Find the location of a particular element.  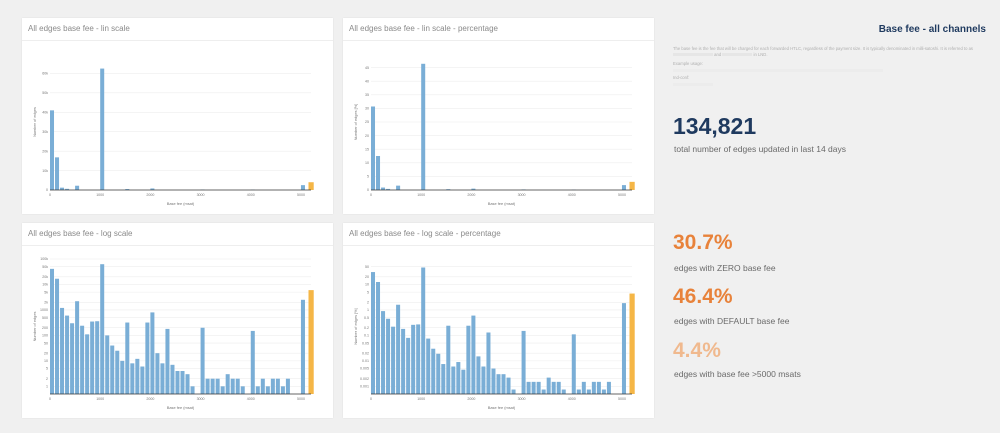

y-tick-label: 5 is located at coordinates (368, 292).